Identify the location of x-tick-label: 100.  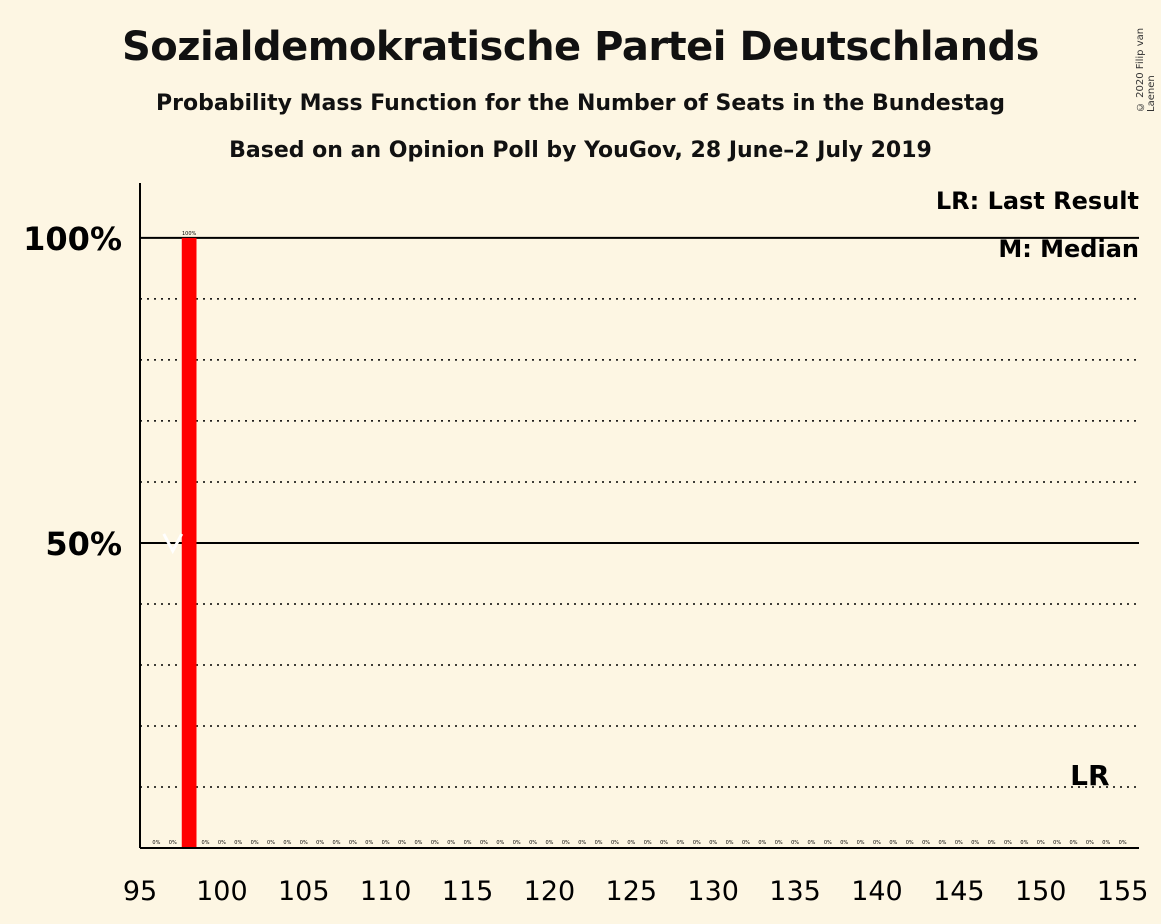
(222, 891).